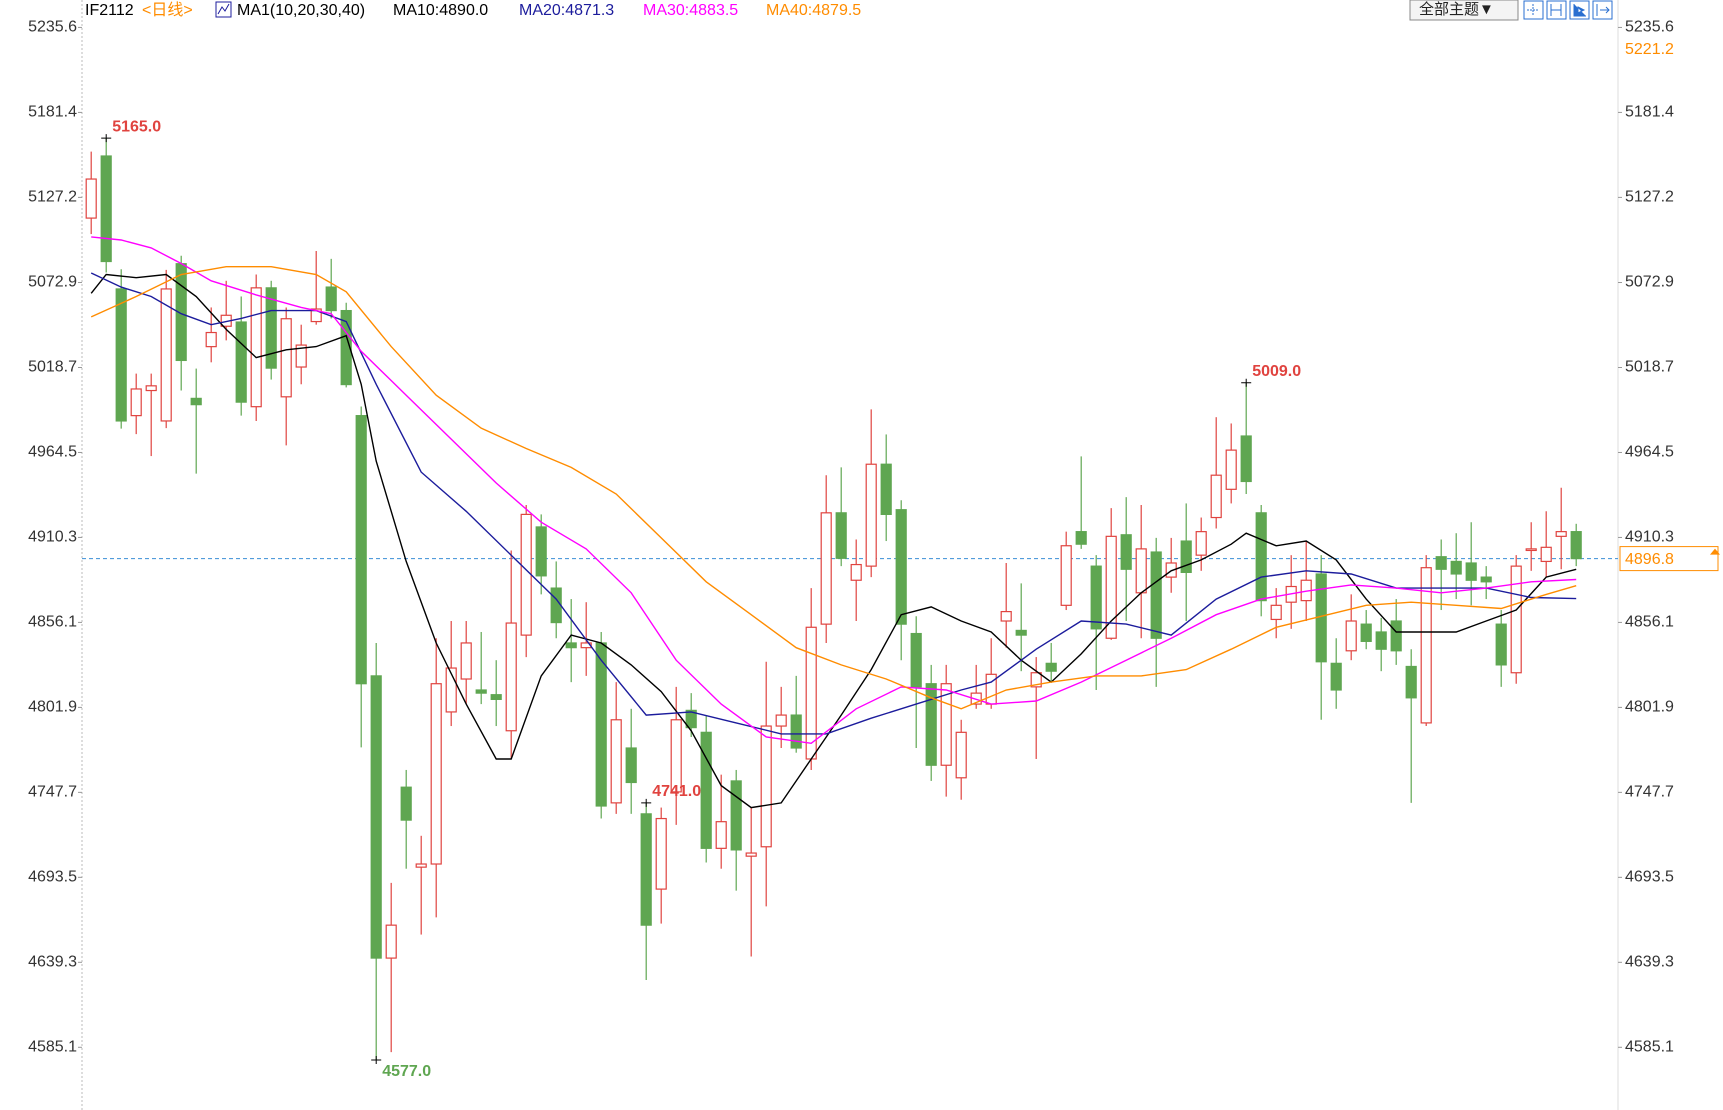 The height and width of the screenshot is (1110, 1723). What do you see at coordinates (52, 877) in the screenshot?
I see `y-tick-label: 4693.5` at bounding box center [52, 877].